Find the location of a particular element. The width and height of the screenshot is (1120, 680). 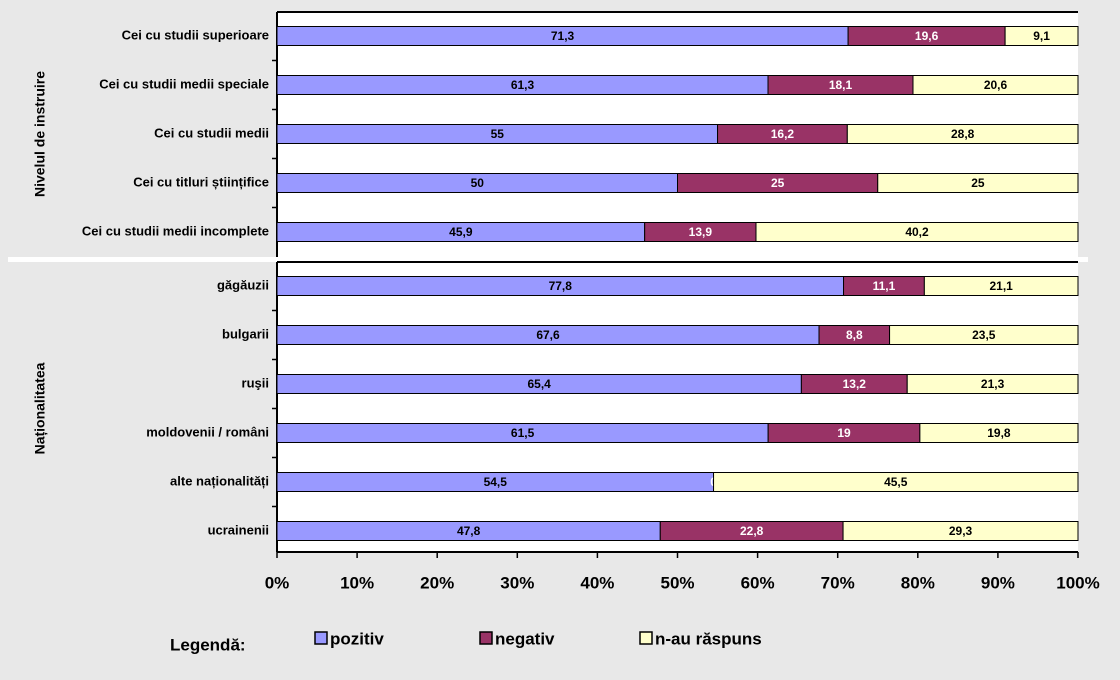

category-label: găgăuzii is located at coordinates (243, 284).